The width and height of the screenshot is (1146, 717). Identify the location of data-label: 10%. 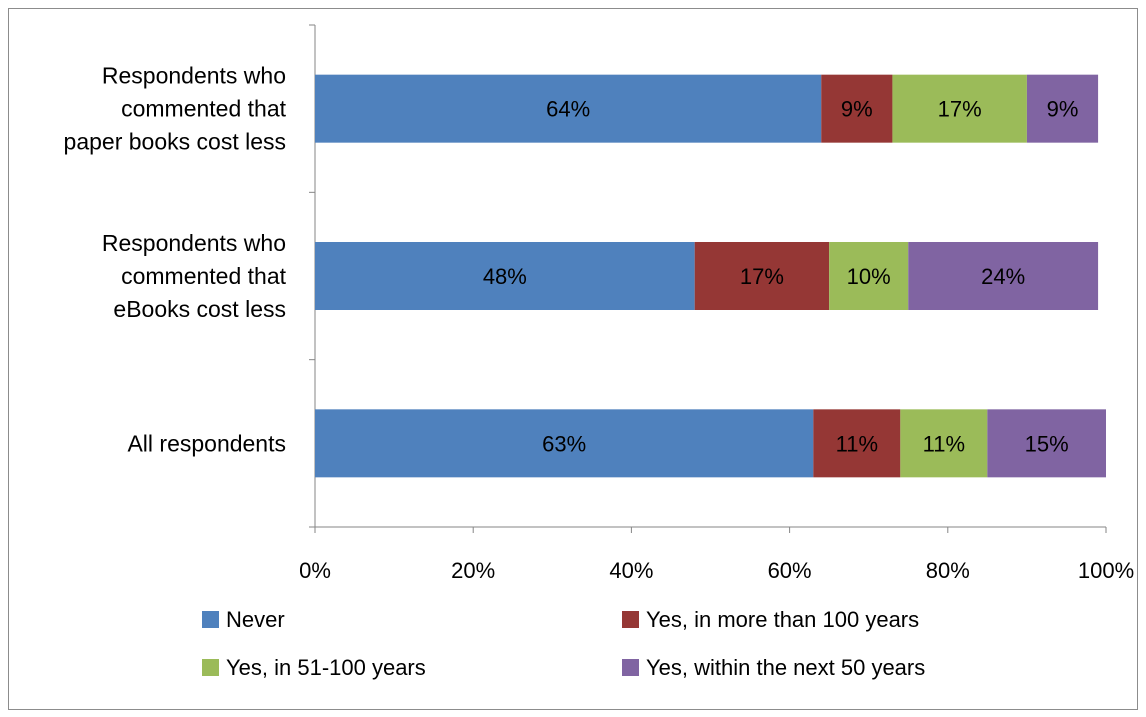
(869, 276).